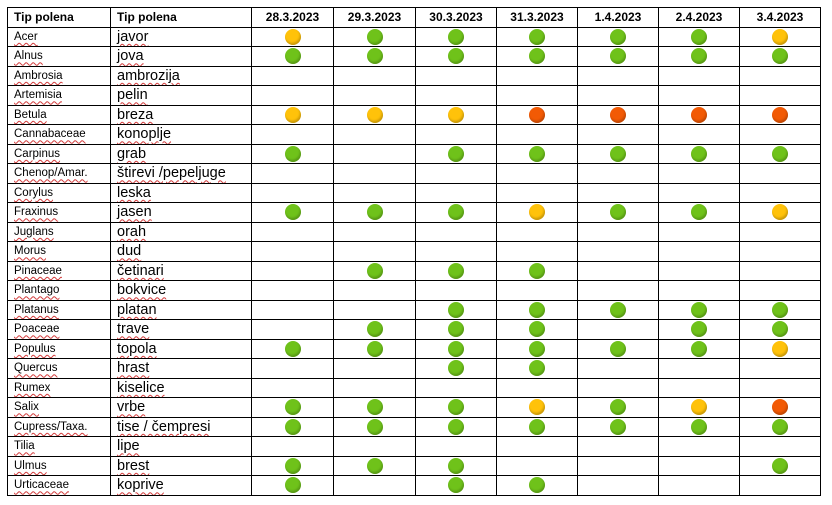  I want to click on local-name: orah, so click(132, 231).